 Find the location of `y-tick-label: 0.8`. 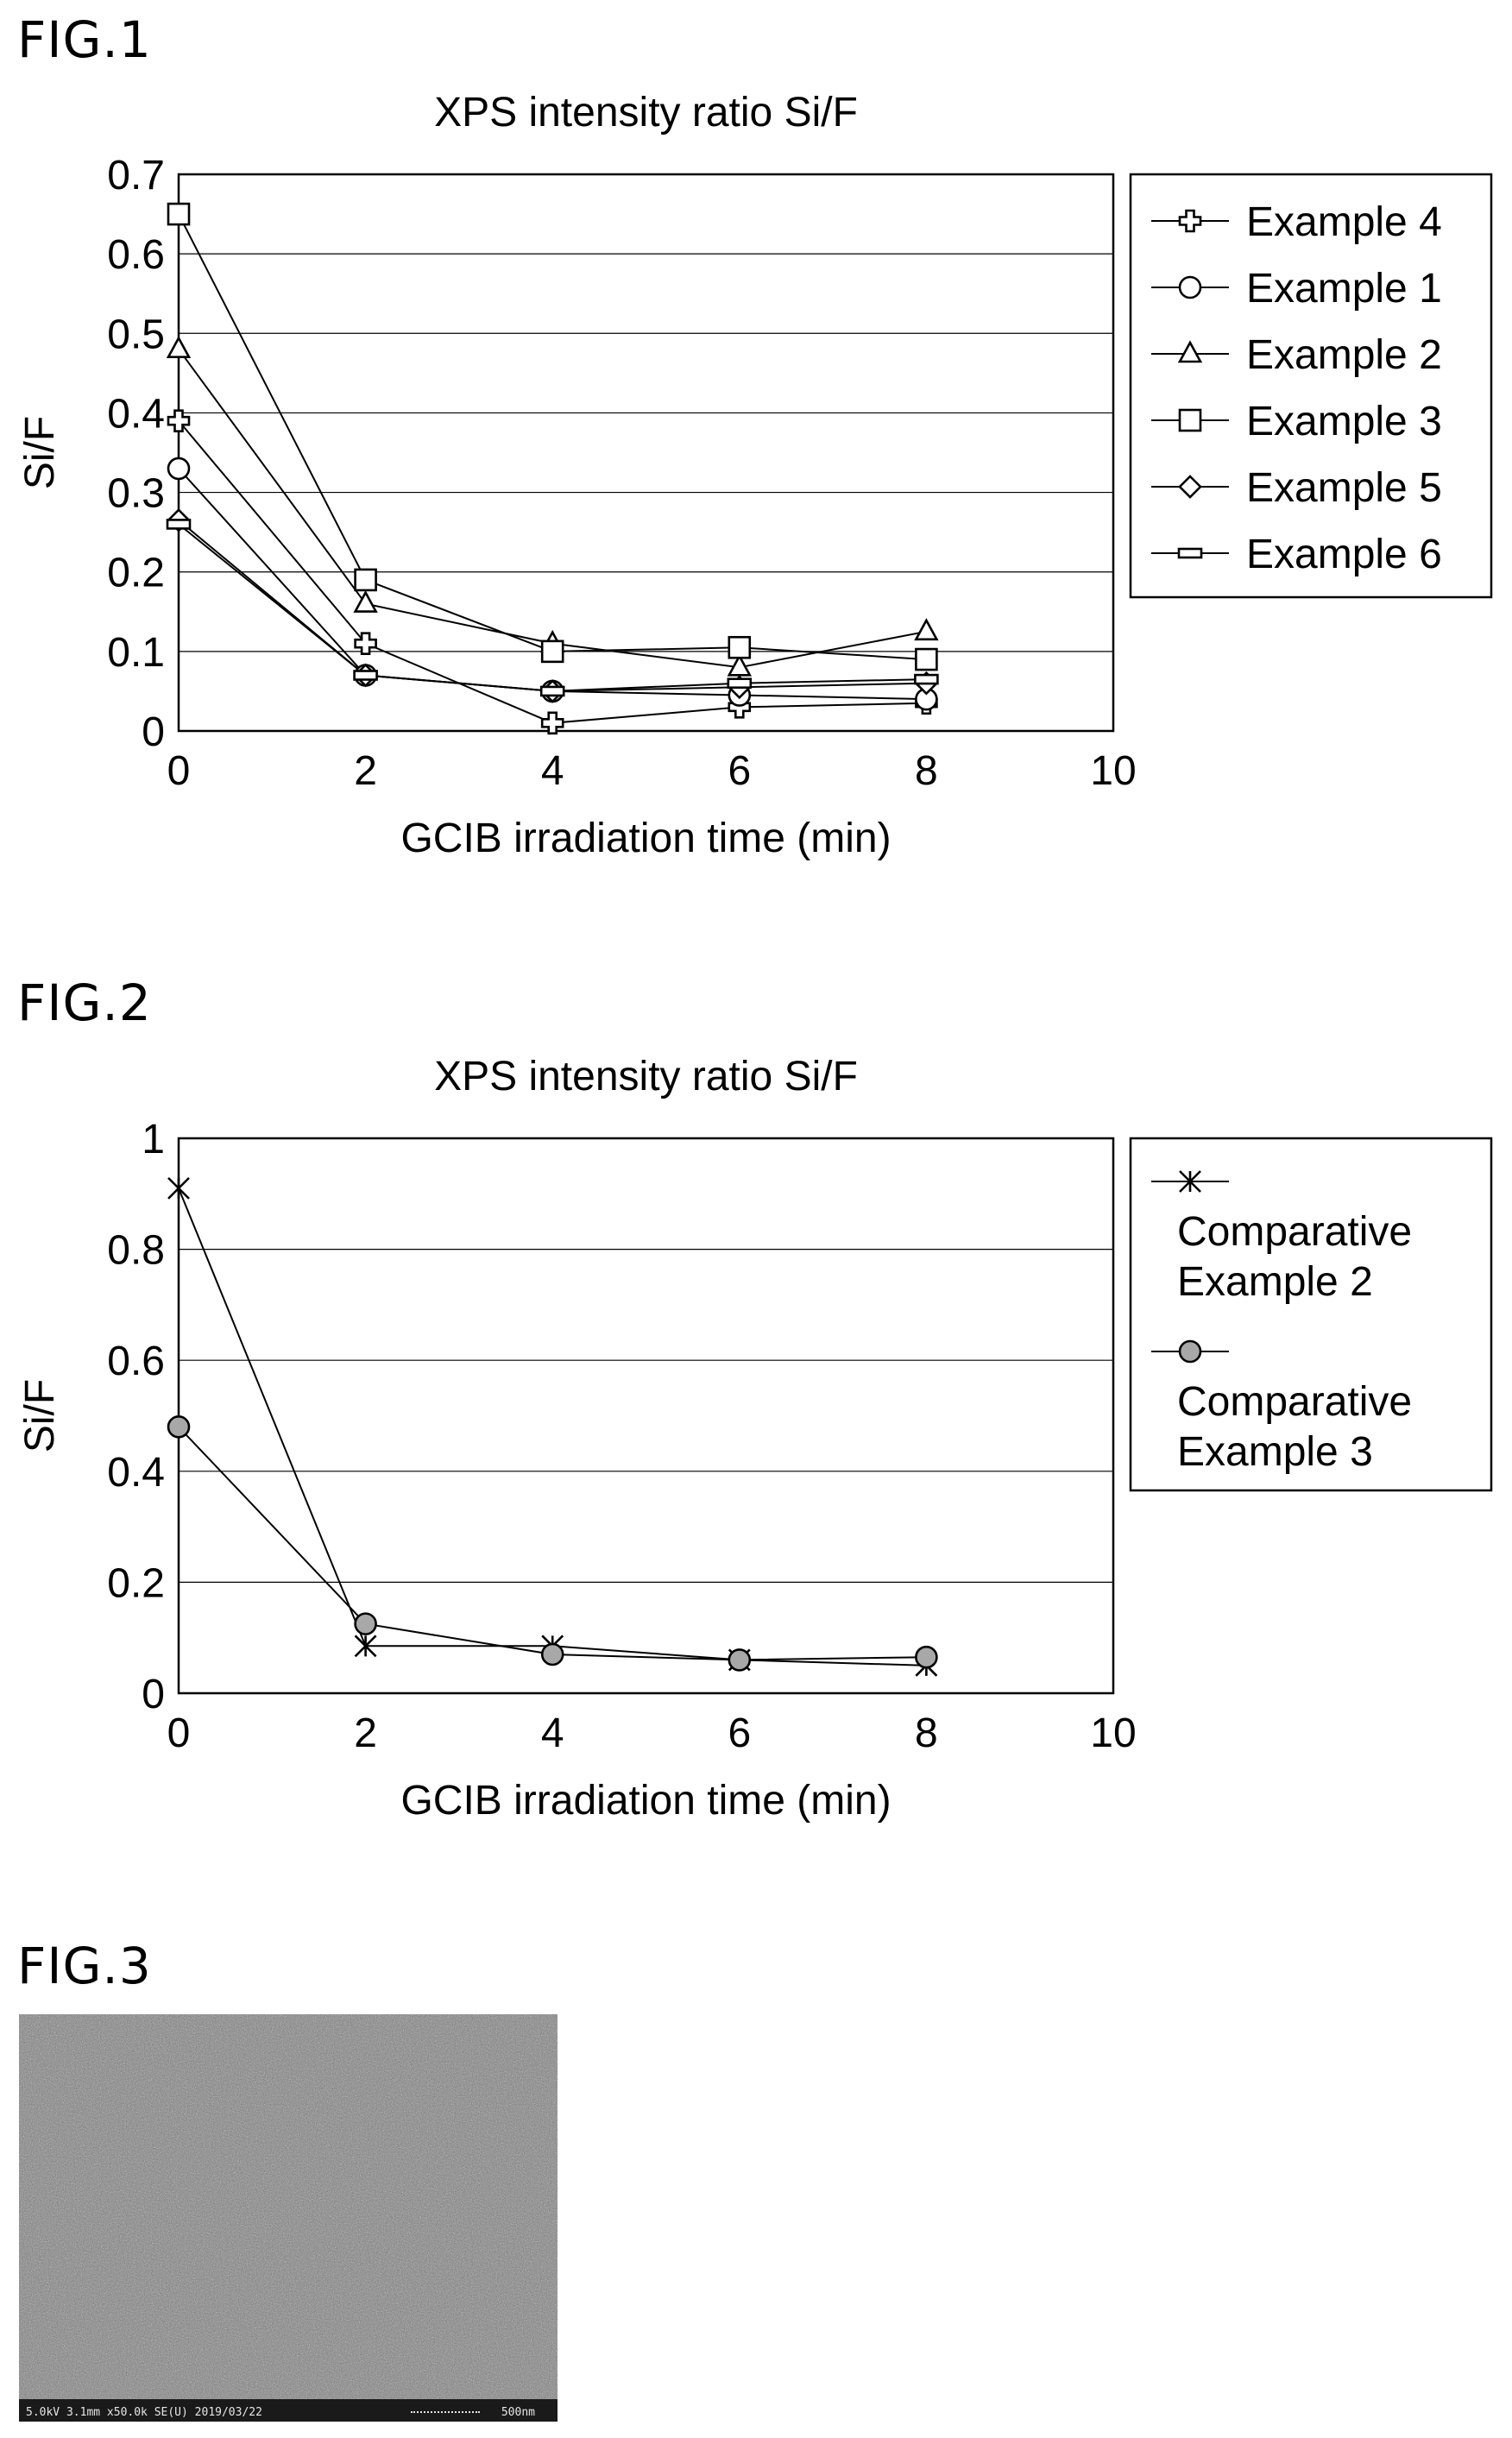

y-tick-label: 0.8 is located at coordinates (136, 1251).